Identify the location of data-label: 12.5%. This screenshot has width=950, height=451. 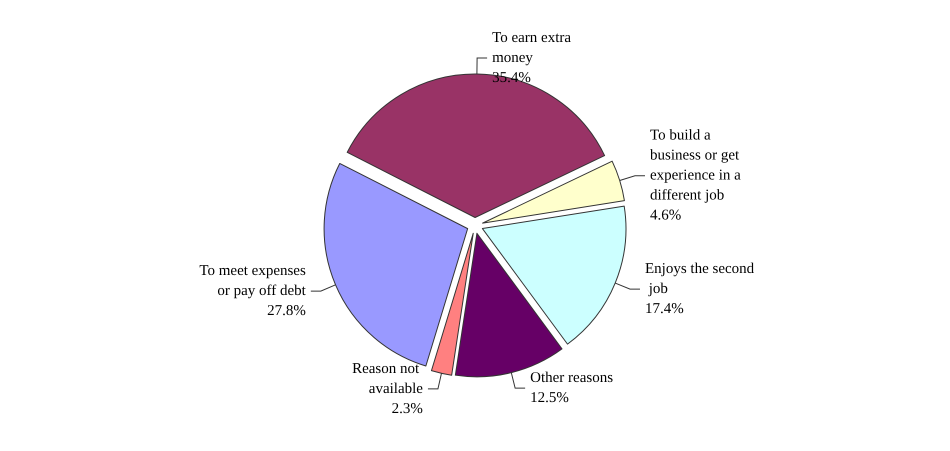
(549, 398).